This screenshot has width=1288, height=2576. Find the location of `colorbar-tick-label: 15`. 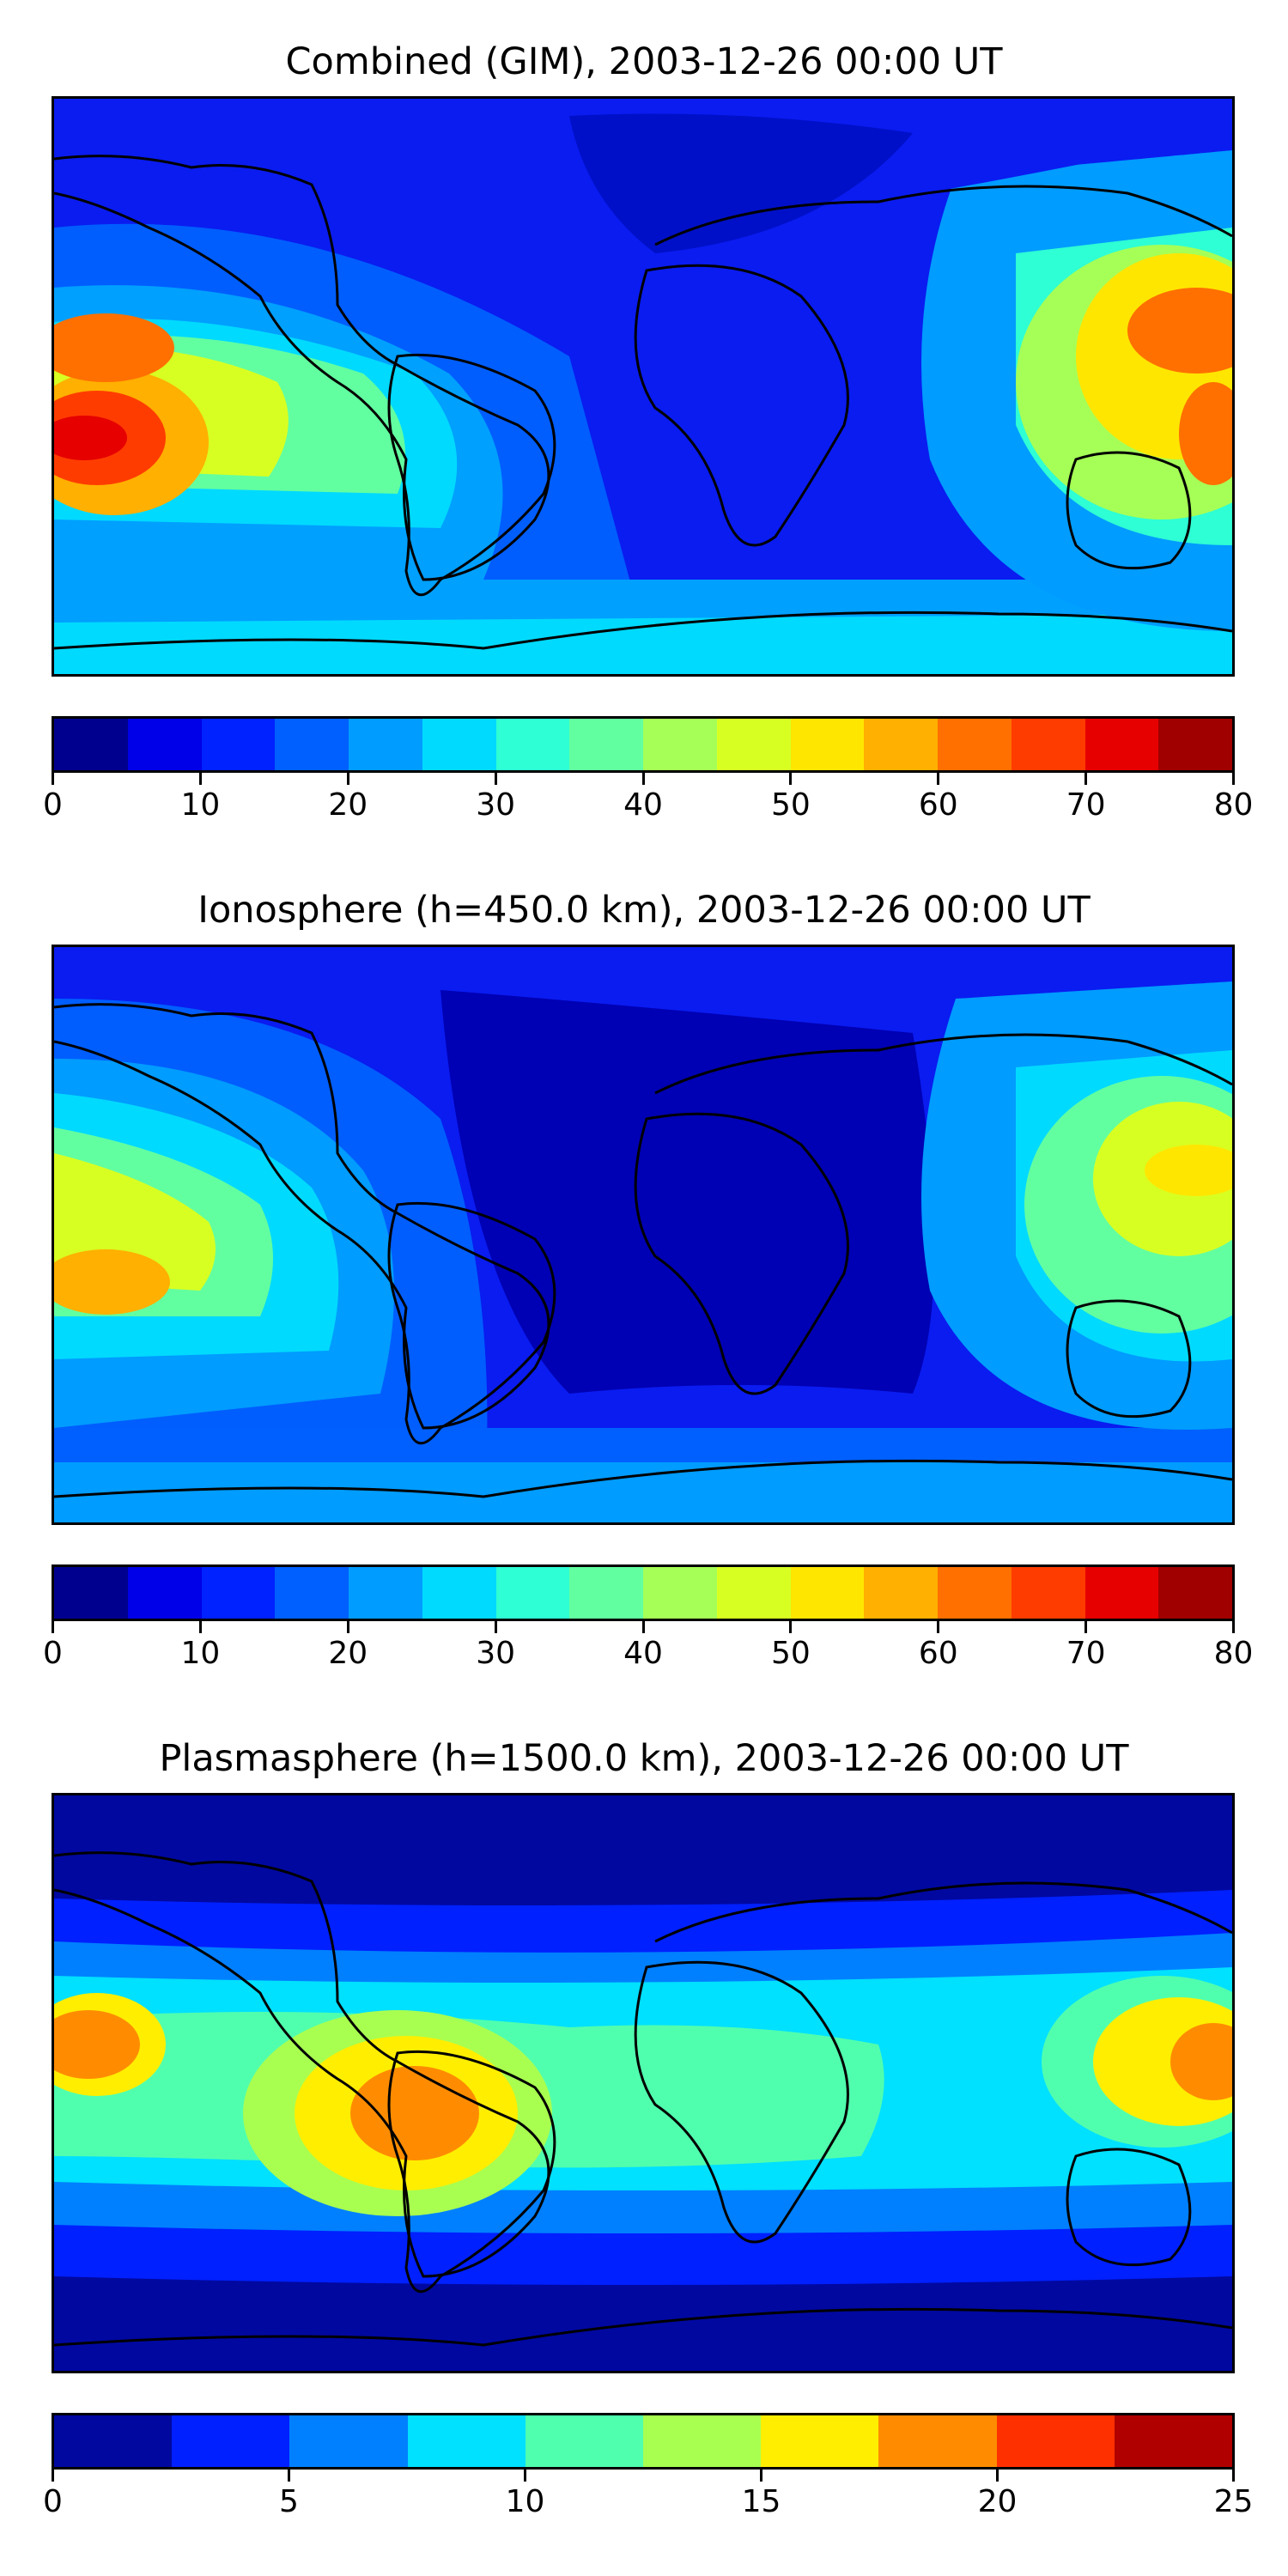

colorbar-tick-label: 15 is located at coordinates (761, 2501).